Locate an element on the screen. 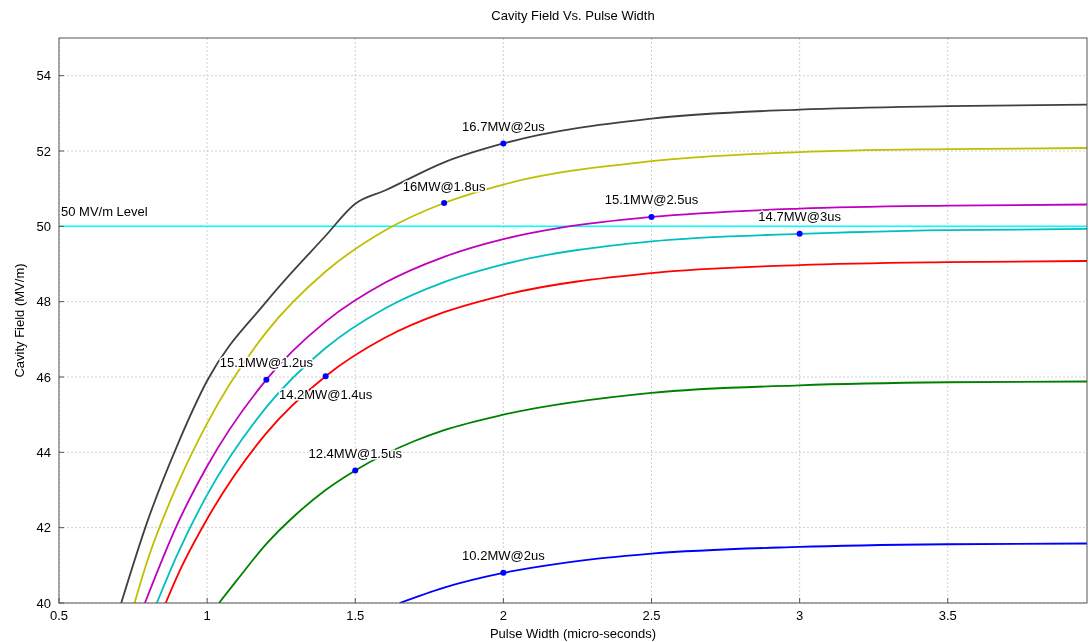  chart-title: Cavity Field Vs. Pulse Width is located at coordinates (573, 15).